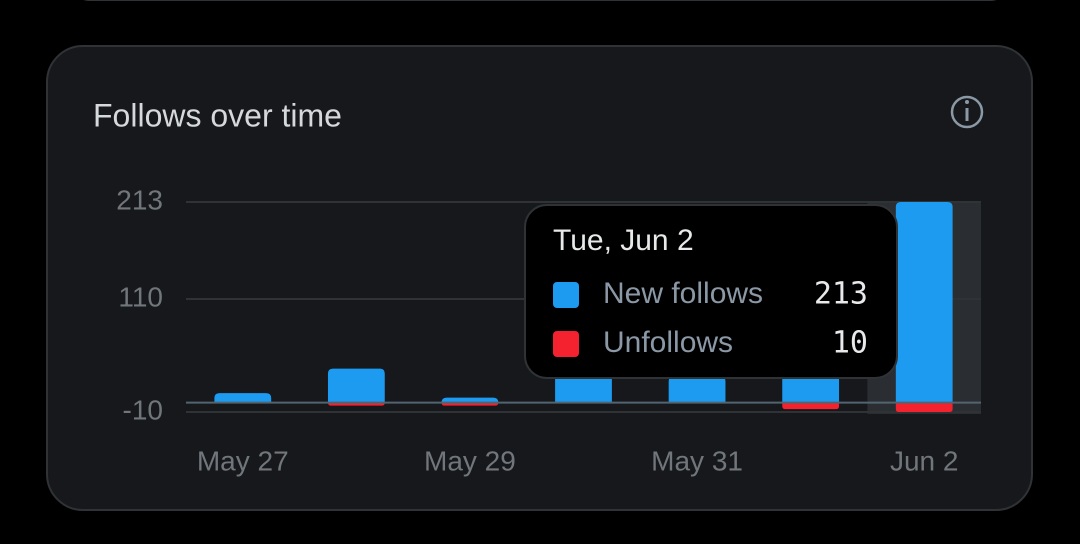  I want to click on tooltip: Tue, Jun 2 New follows 213 Unfollows 10, so click(711, 291).